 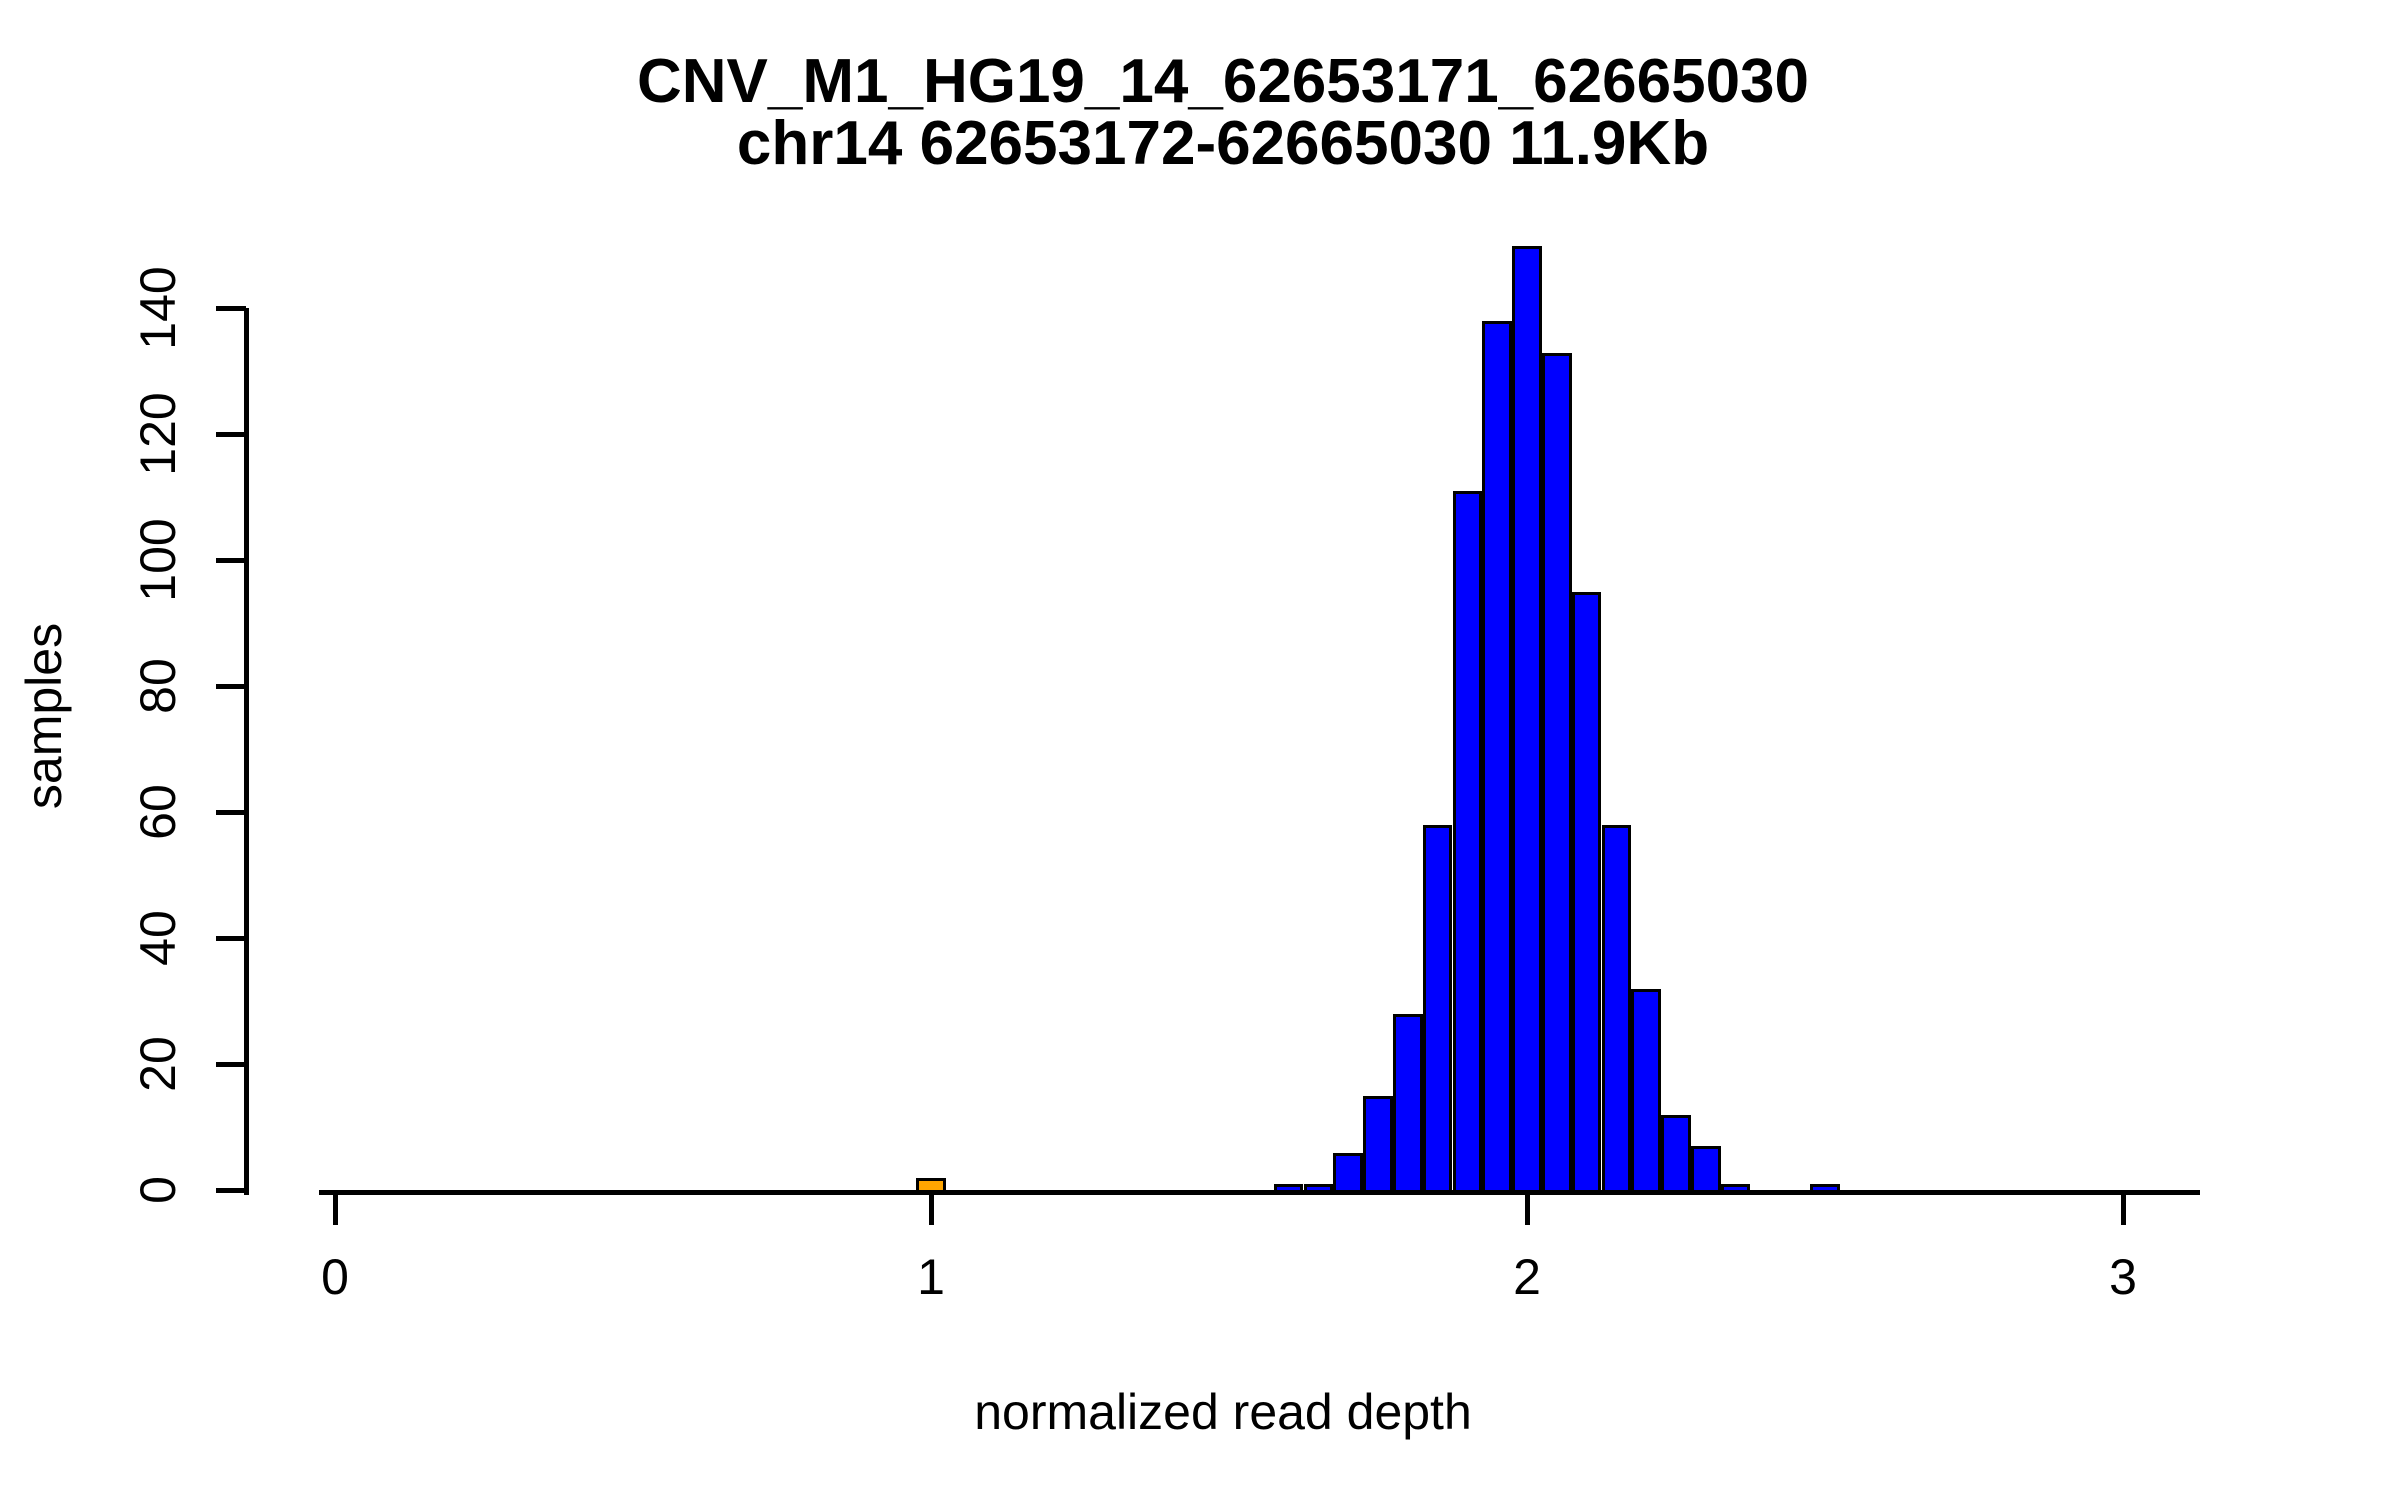 I want to click on y-tick-label: 40, so click(x=158, y=938).